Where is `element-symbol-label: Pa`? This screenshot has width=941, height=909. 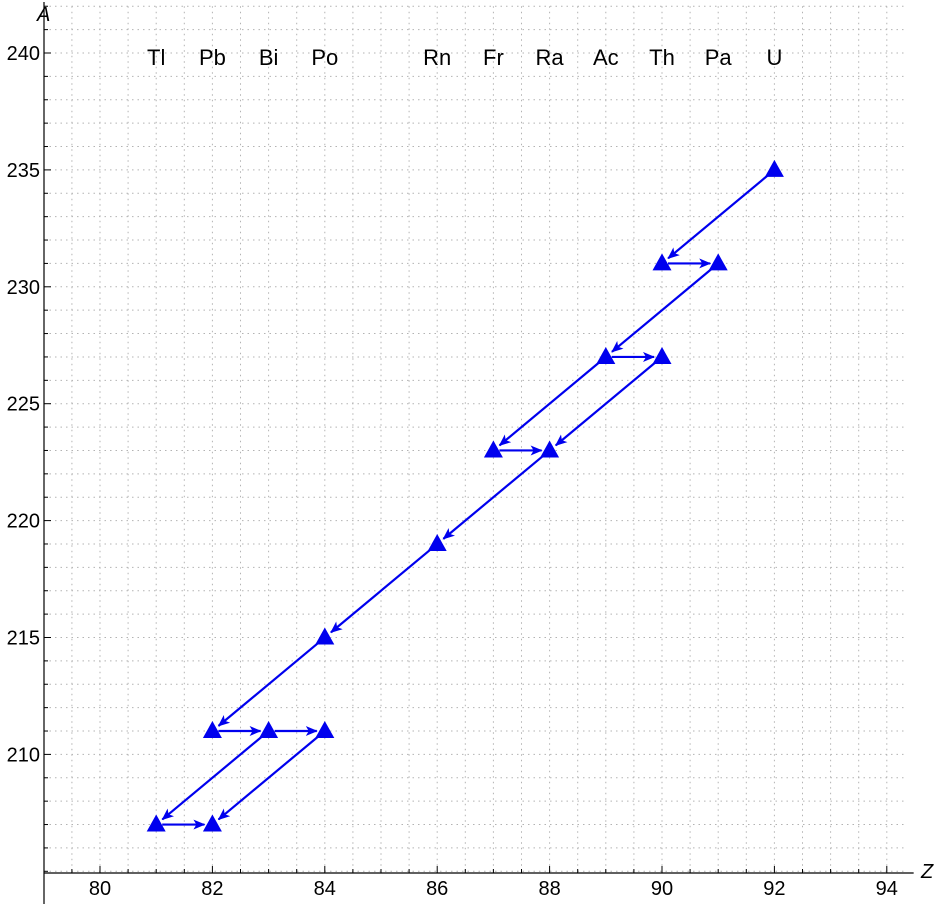
element-symbol-label: Pa is located at coordinates (719, 57).